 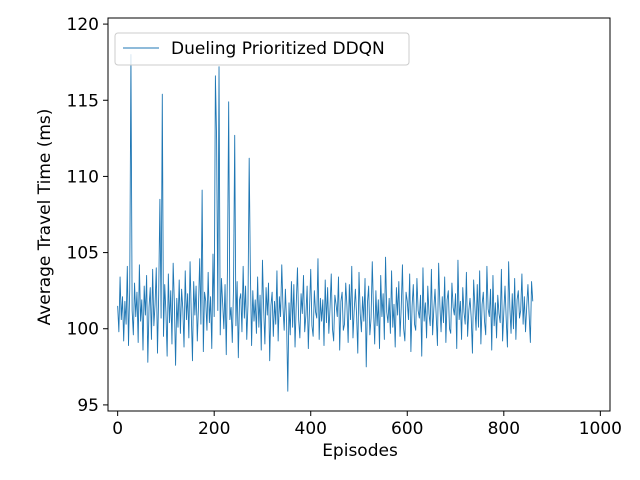 I want to click on y-tick-label: 95, so click(x=88, y=406).